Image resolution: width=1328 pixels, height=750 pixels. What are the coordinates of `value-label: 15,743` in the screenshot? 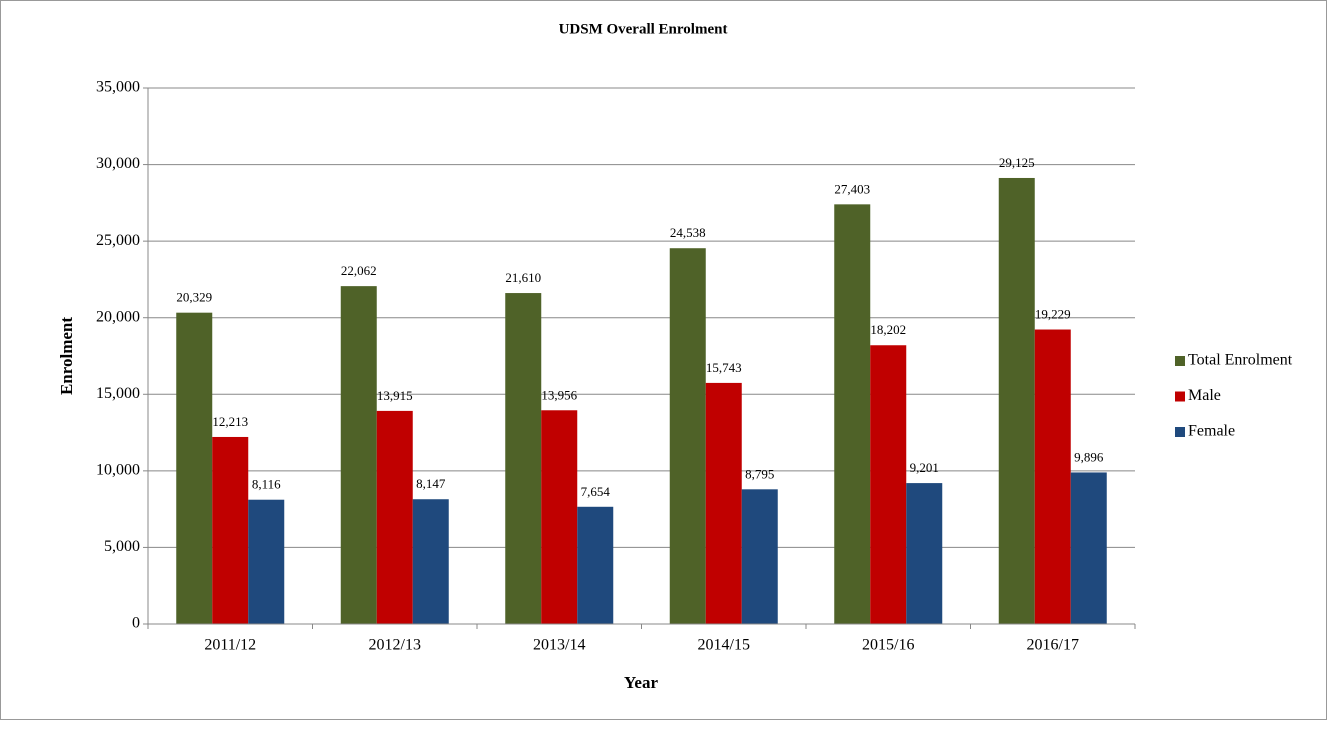 It's located at (724, 367).